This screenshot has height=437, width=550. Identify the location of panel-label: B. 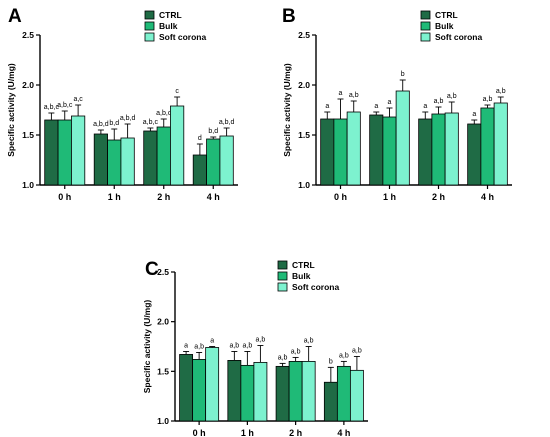
(289, 16).